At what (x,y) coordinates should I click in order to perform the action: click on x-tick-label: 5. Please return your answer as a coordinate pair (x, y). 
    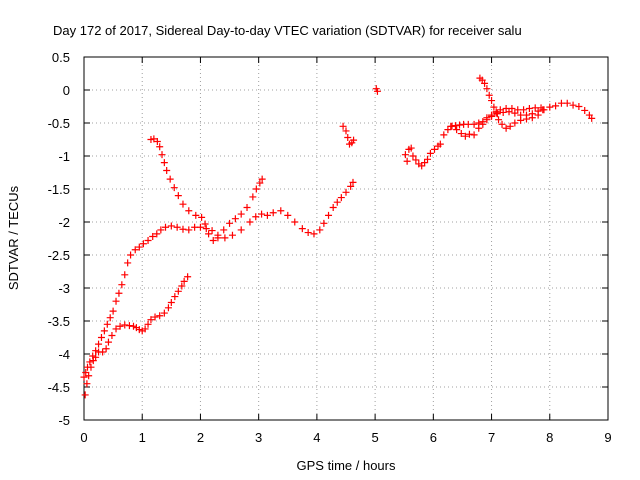
    Looking at the image, I should click on (374, 437).